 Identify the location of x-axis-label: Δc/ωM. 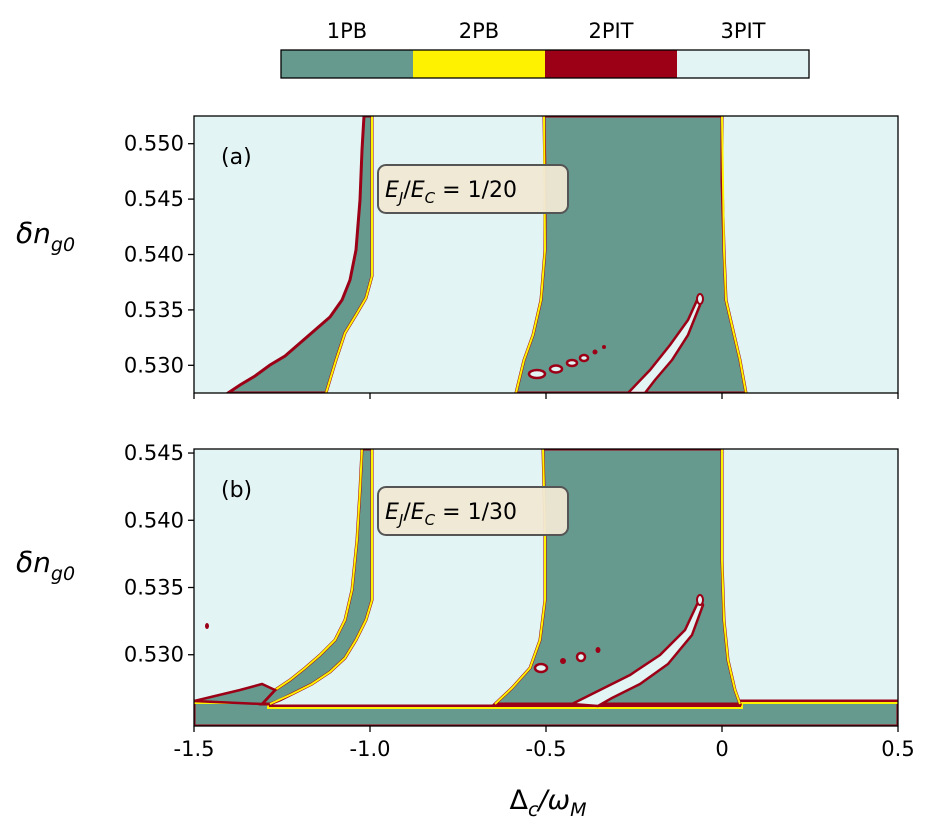
(547, 803).